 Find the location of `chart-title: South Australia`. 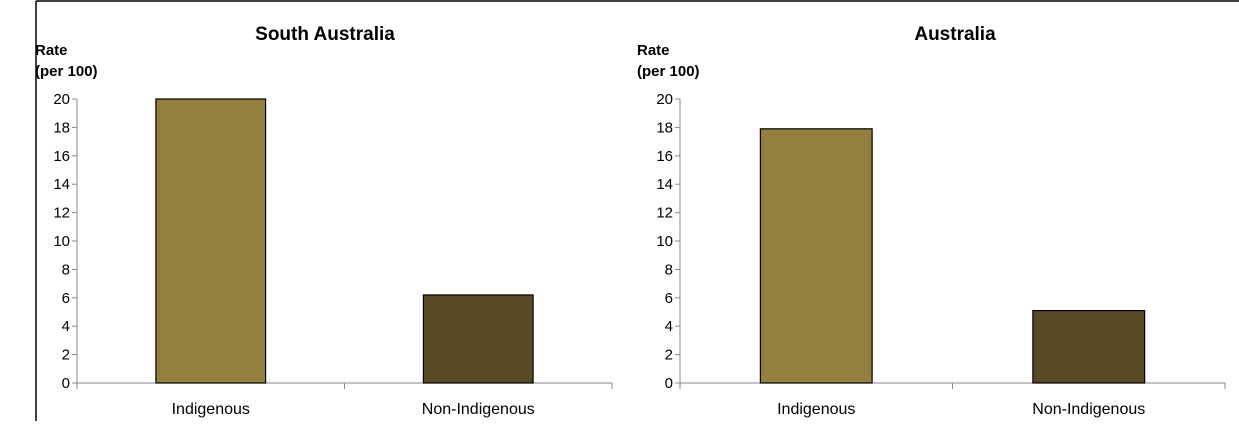

chart-title: South Australia is located at coordinates (325, 34).